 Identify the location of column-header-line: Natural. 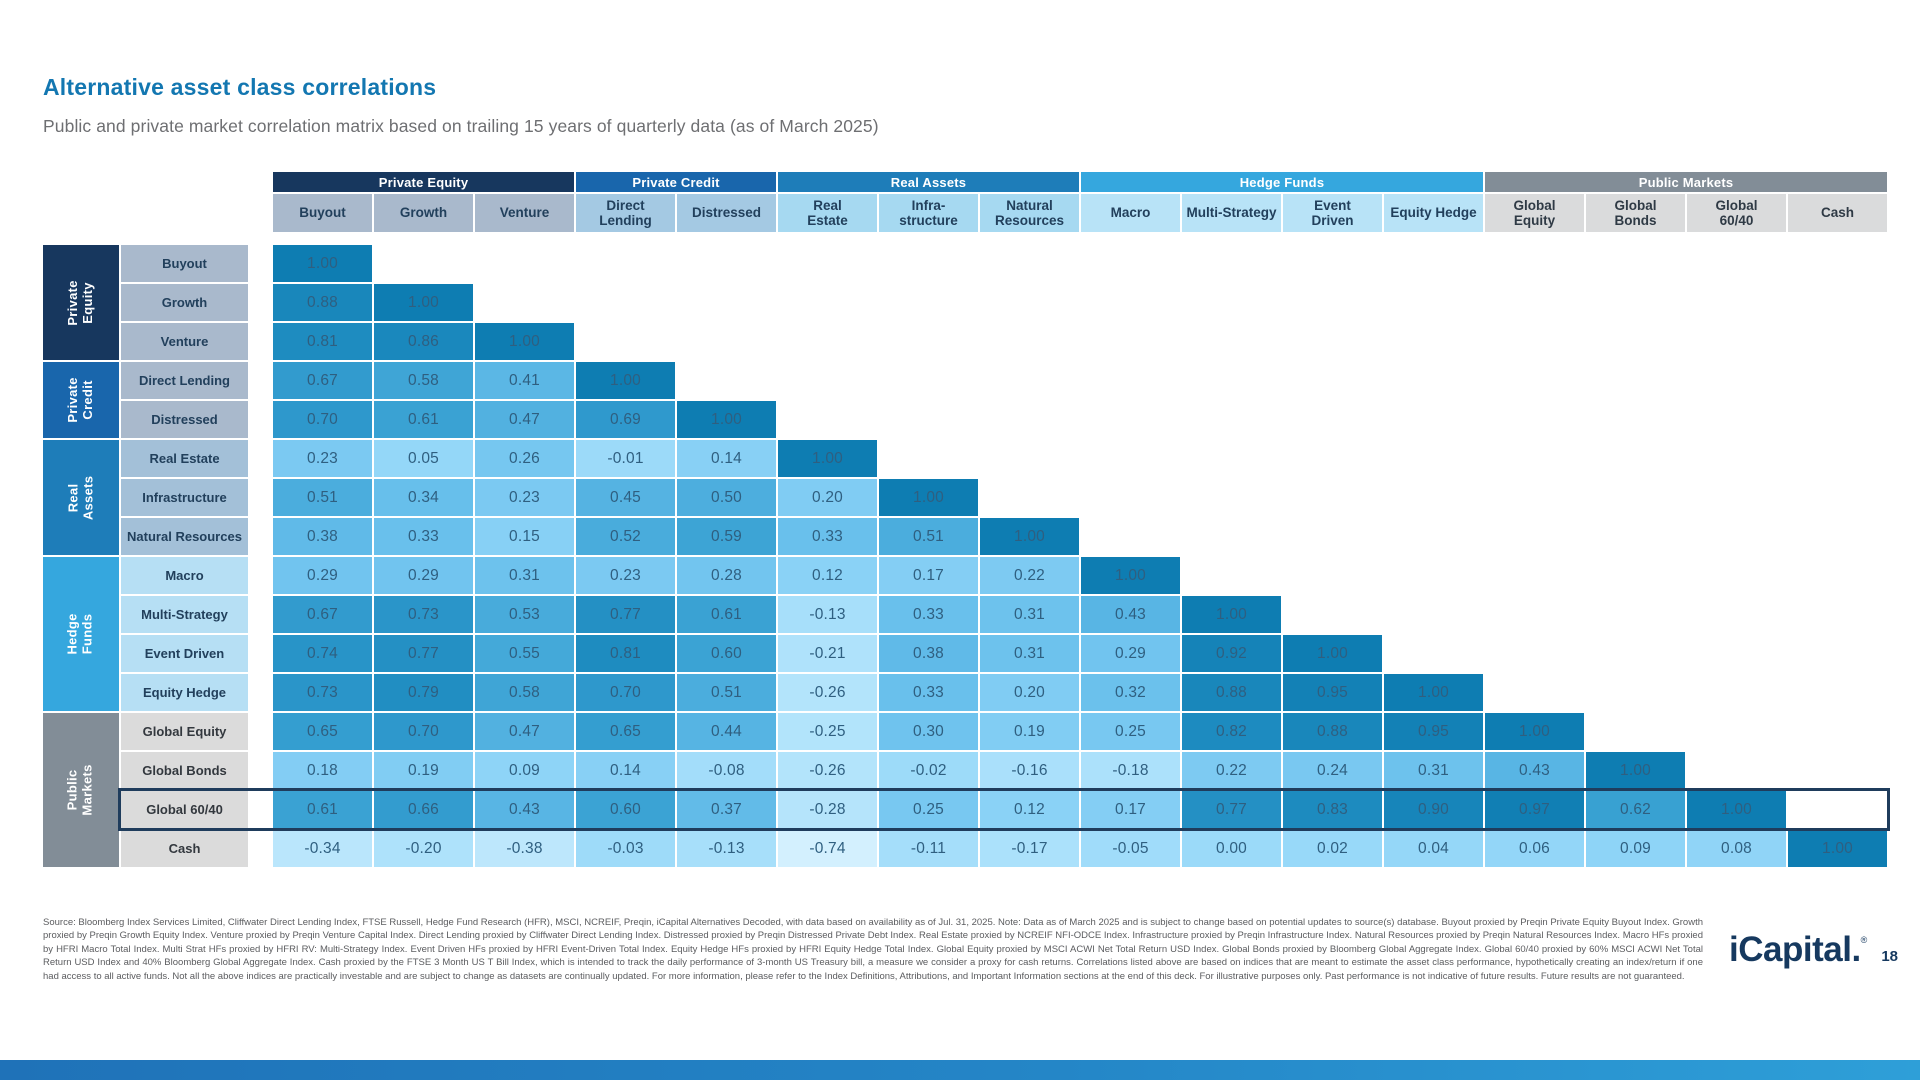
(1029, 205).